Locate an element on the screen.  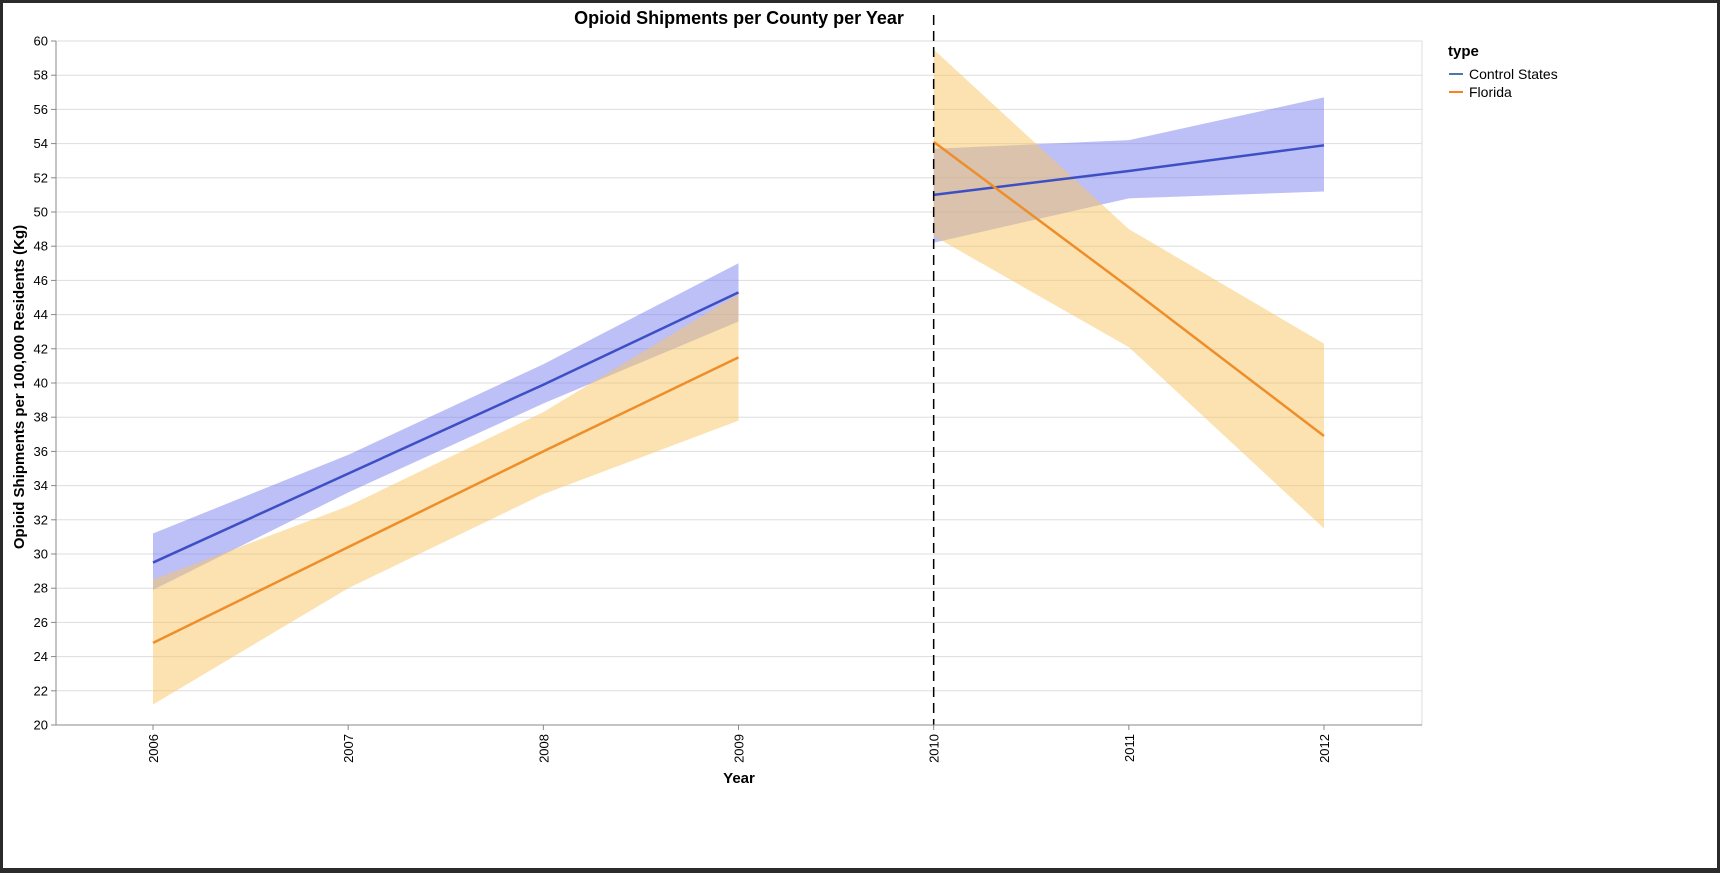
y-tick-label: 26 is located at coordinates (41, 622).